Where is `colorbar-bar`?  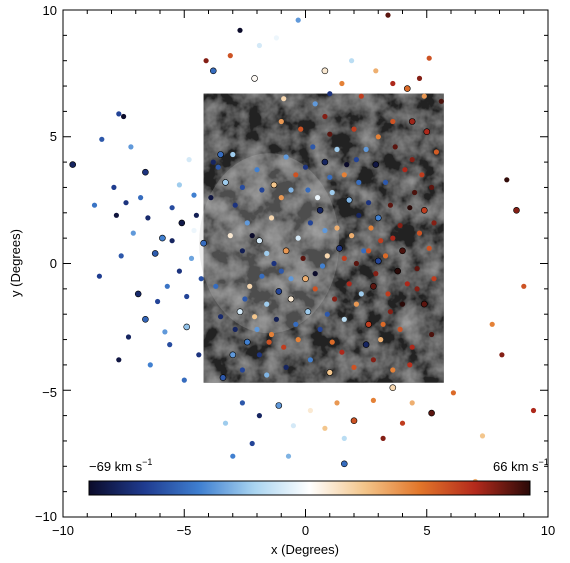 colorbar-bar is located at coordinates (309, 488).